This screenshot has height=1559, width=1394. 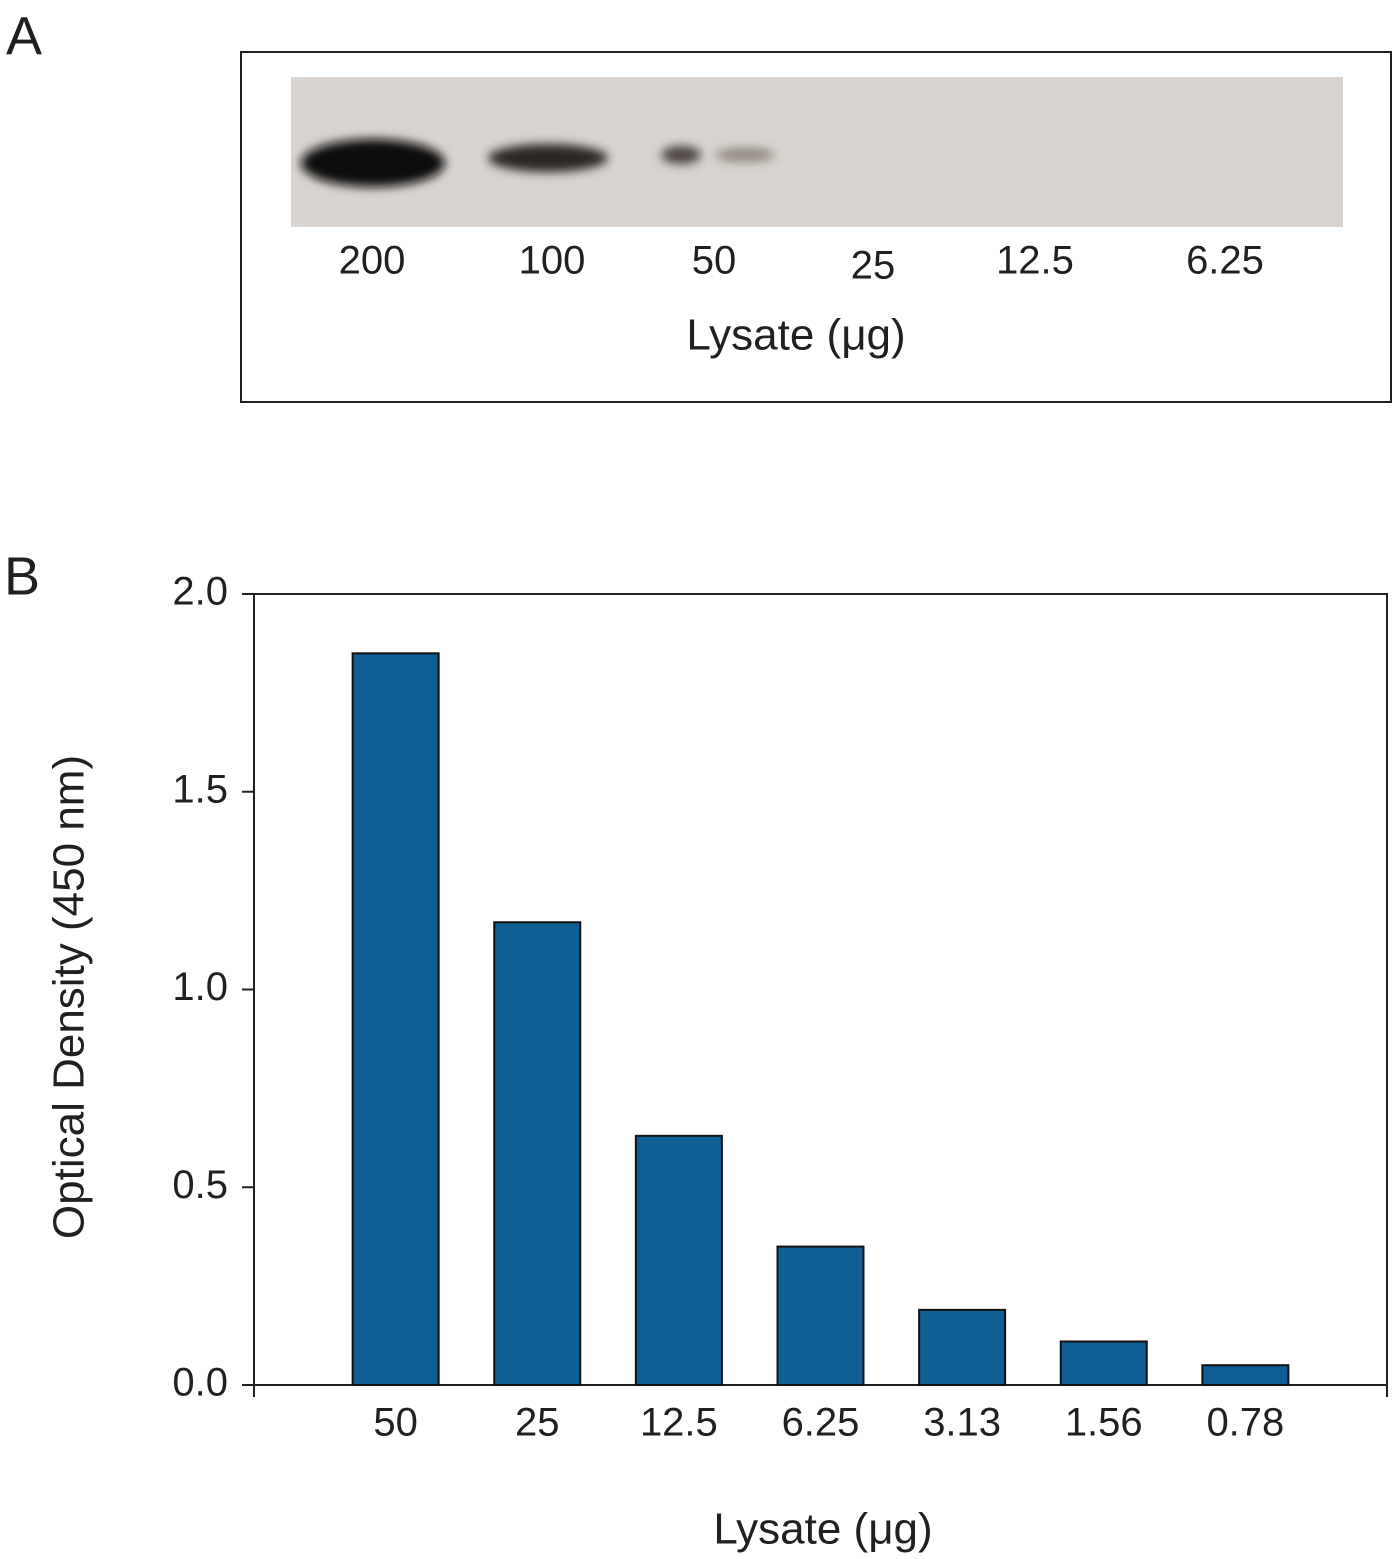 I want to click on panel-label: B, so click(x=22, y=576).